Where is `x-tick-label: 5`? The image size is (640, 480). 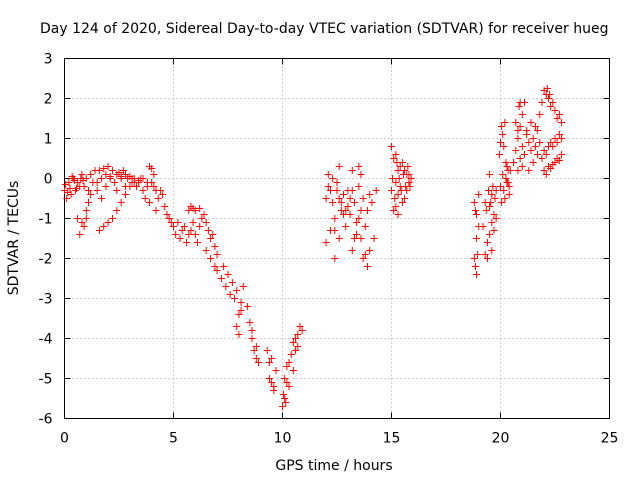
x-tick-label: 5 is located at coordinates (173, 439).